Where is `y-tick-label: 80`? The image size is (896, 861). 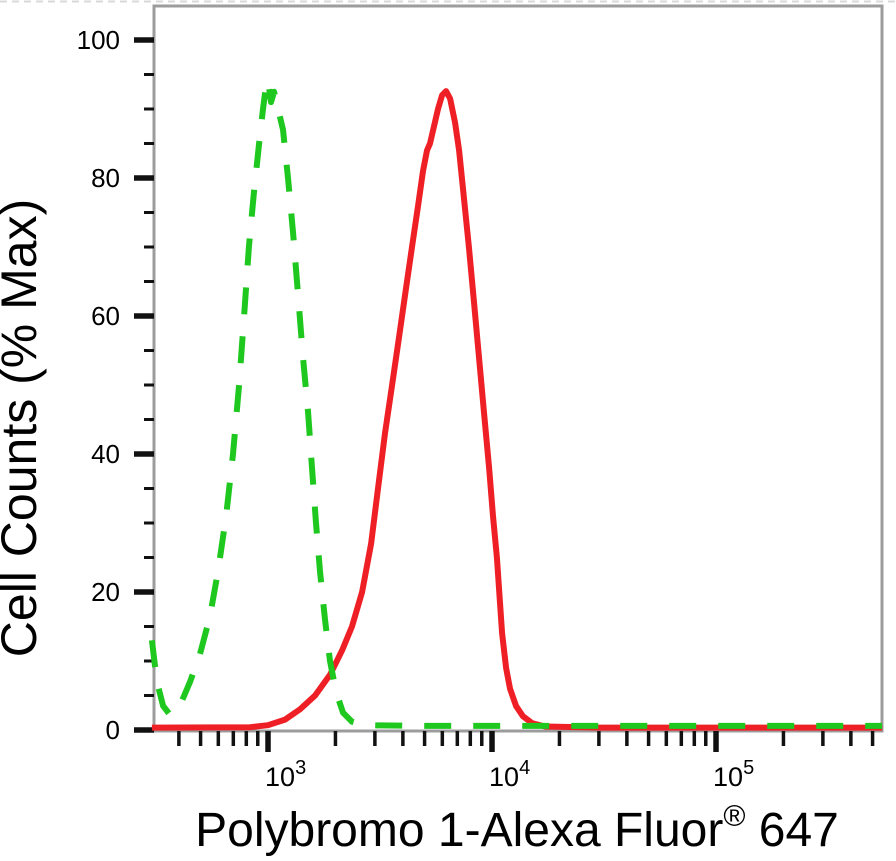 y-tick-label: 80 is located at coordinates (105, 178).